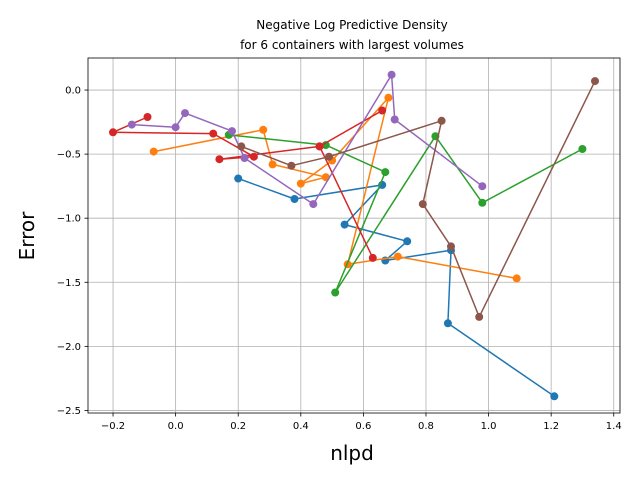 This screenshot has width=640, height=480. Describe the element at coordinates (301, 426) in the screenshot. I see `x-tick-label: 0.4` at that location.